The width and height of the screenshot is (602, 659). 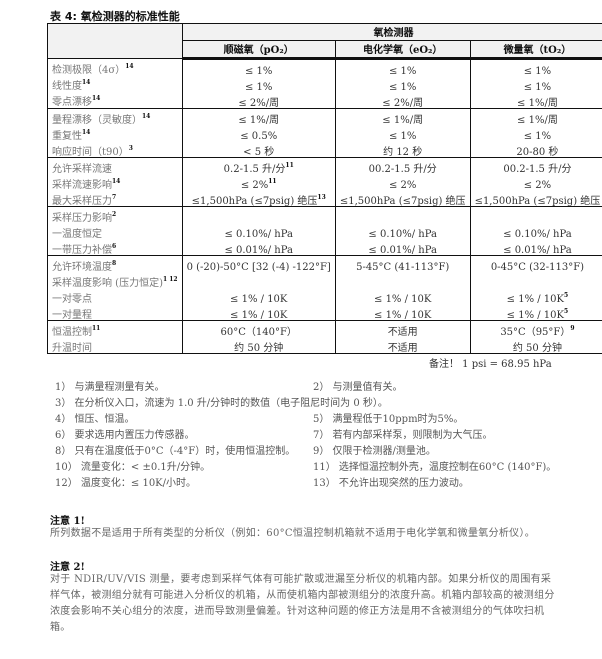 I want to click on value-cell: 不适用 不适用, so click(x=402, y=337).